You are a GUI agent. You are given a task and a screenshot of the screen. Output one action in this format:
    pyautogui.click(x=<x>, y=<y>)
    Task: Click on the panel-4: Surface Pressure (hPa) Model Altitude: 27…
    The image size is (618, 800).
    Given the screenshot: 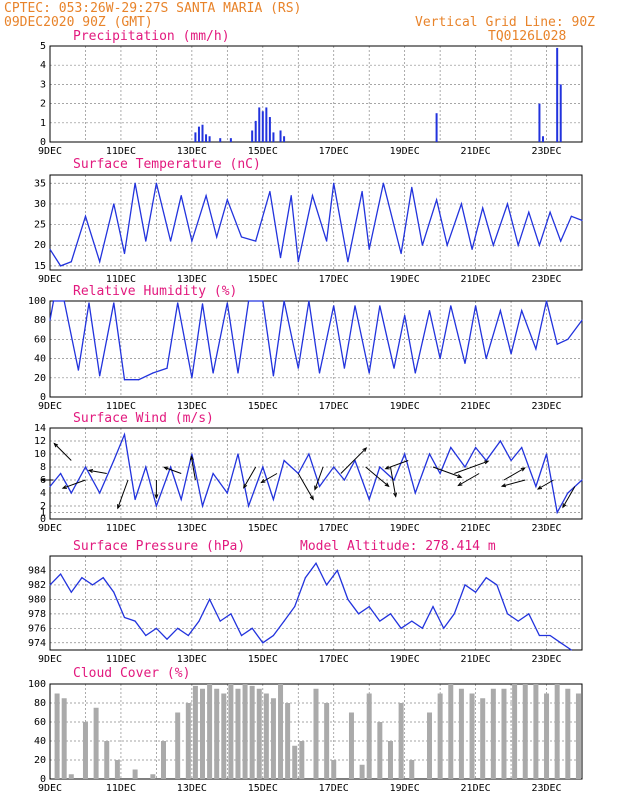 What is the action you would take?
    pyautogui.click(x=305, y=602)
    